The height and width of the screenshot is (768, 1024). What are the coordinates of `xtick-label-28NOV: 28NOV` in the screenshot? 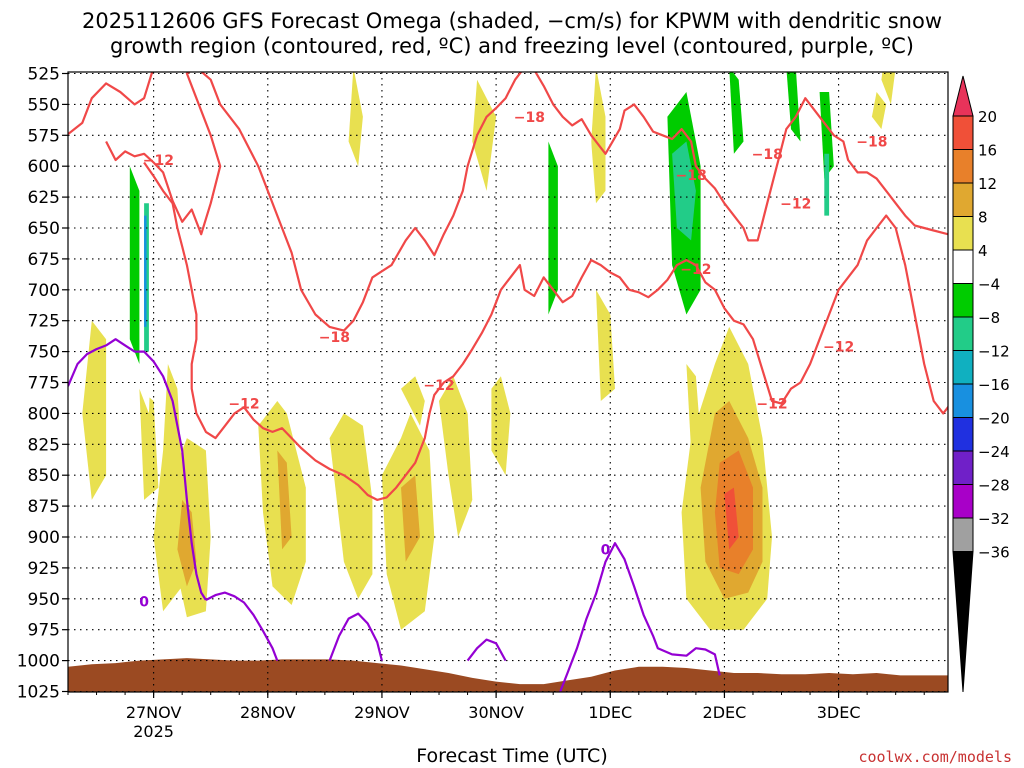 It's located at (268, 712).